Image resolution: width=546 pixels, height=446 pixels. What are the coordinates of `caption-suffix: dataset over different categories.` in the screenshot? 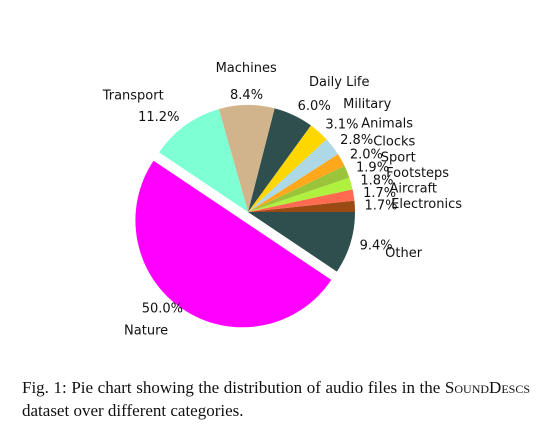 It's located at (133, 410).